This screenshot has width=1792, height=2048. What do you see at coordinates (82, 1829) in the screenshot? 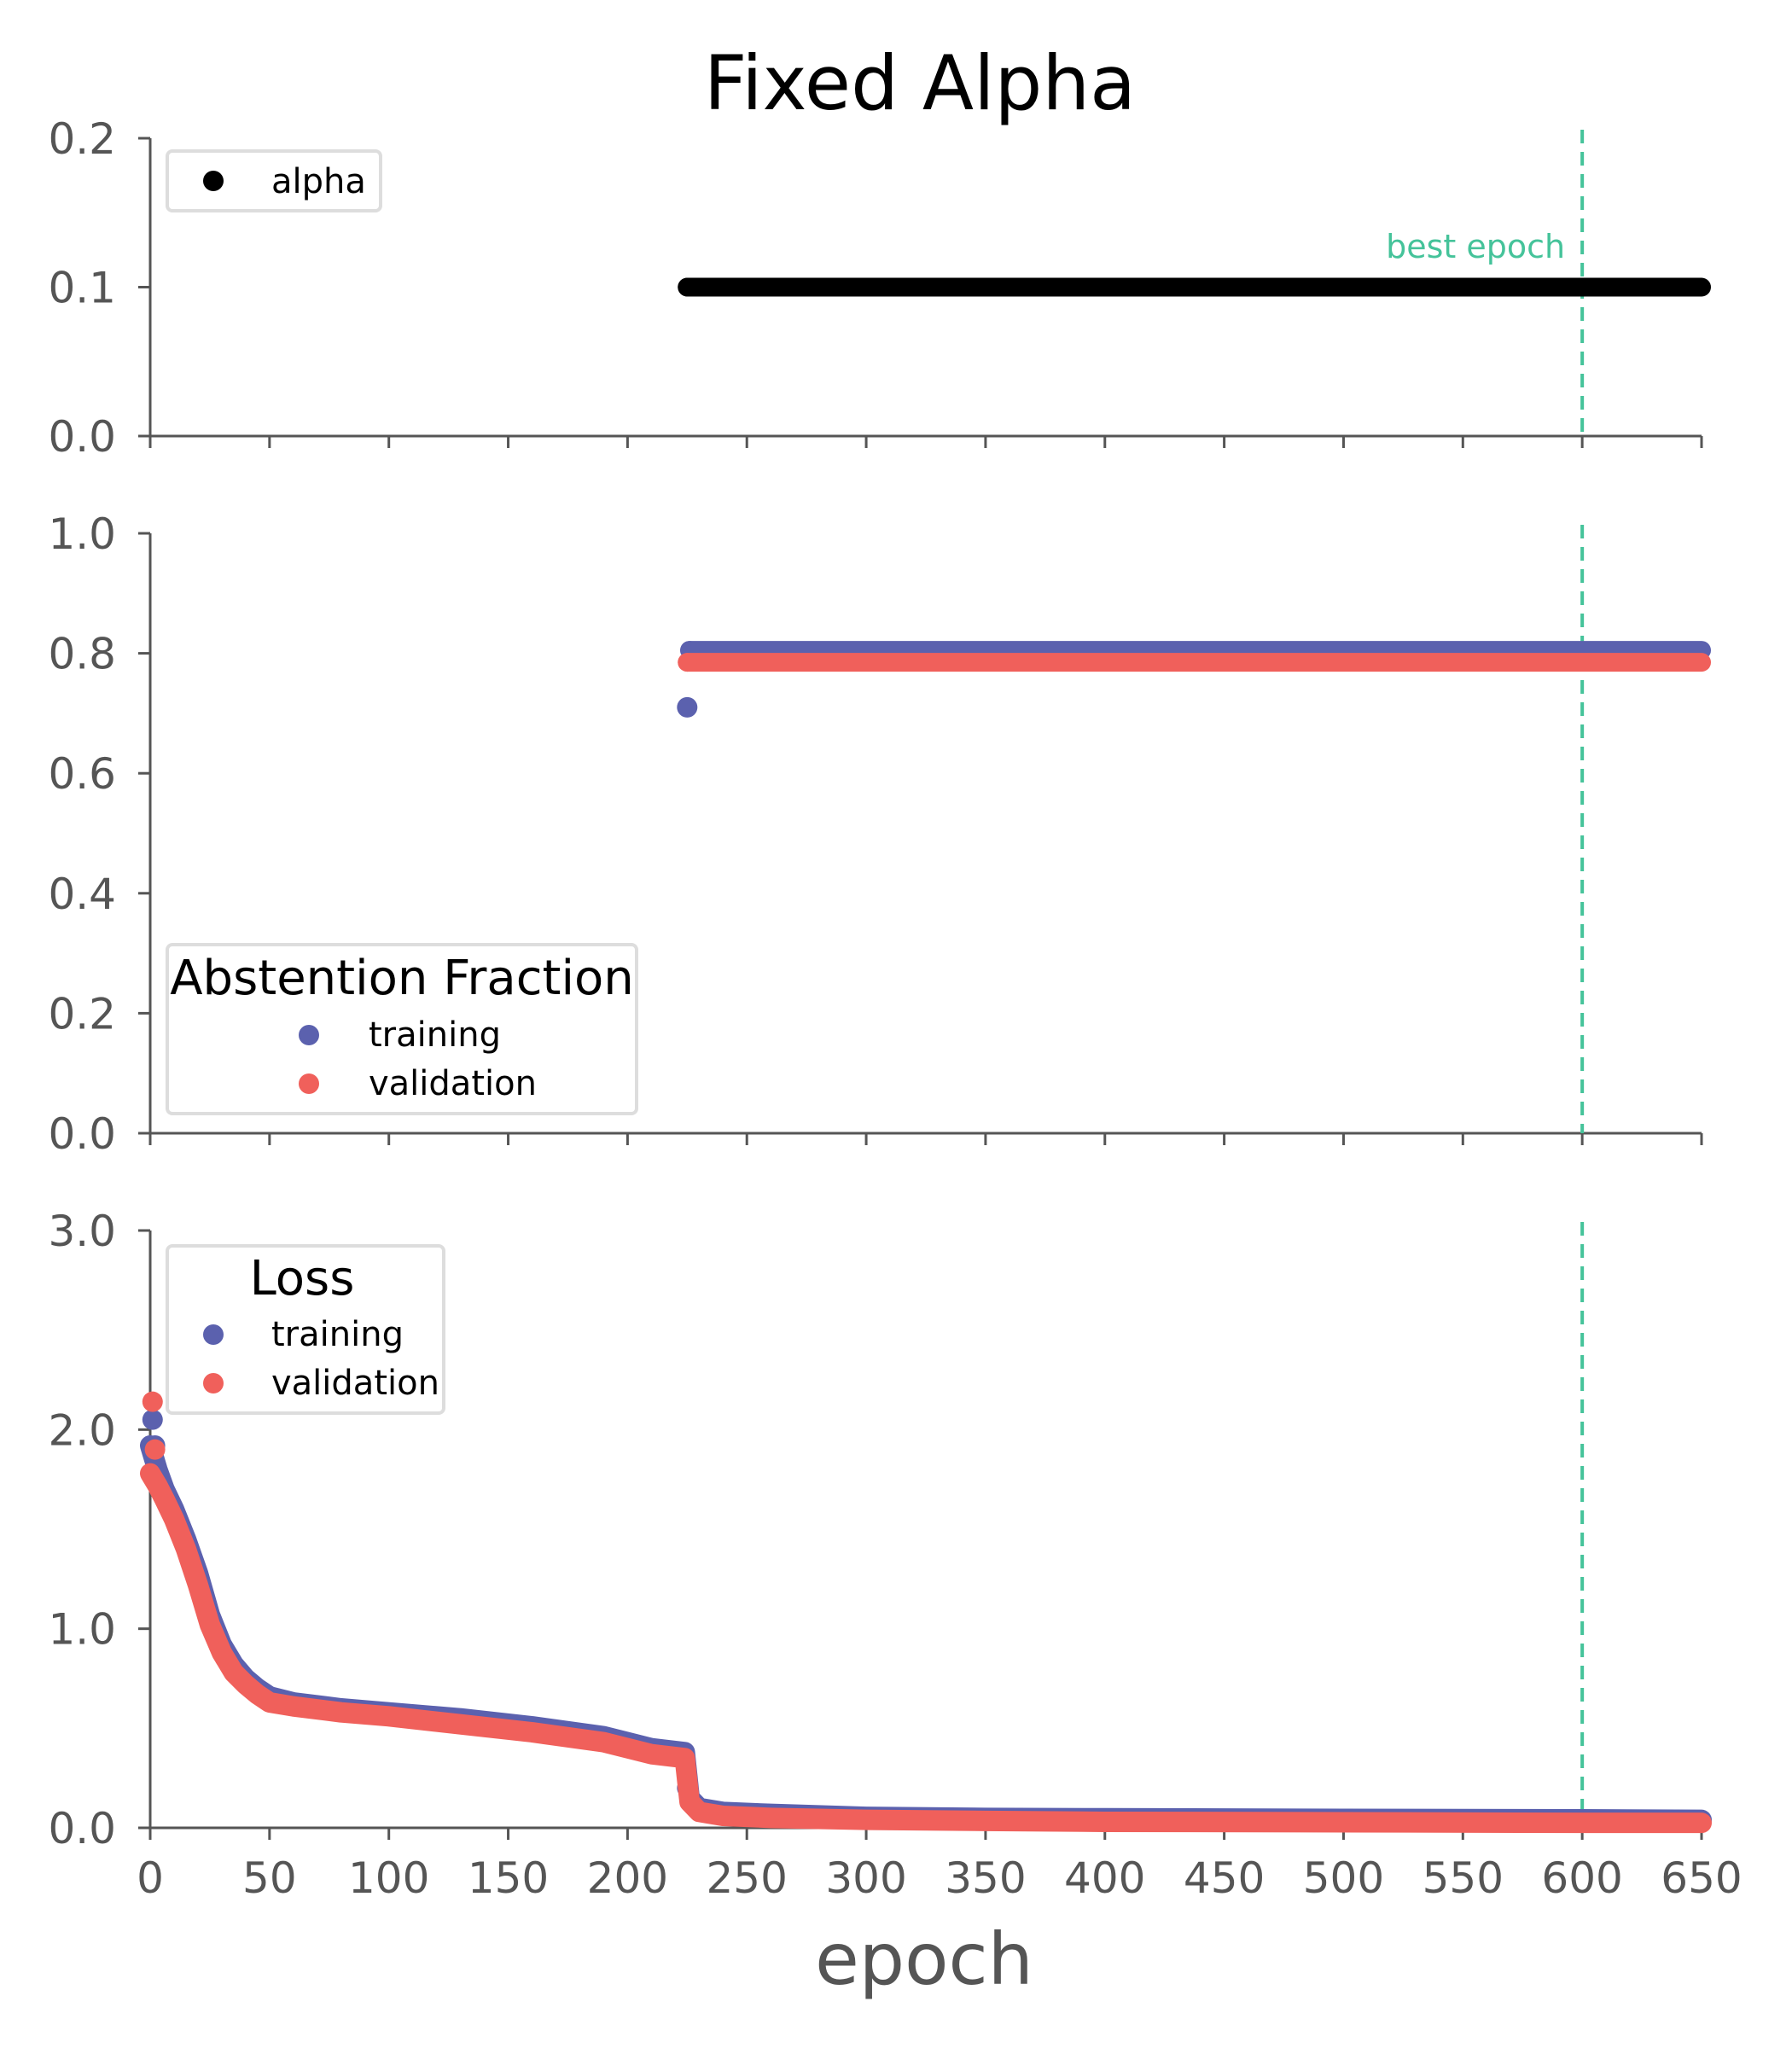
I see `loss-y-tick-label: 0.0` at bounding box center [82, 1829].